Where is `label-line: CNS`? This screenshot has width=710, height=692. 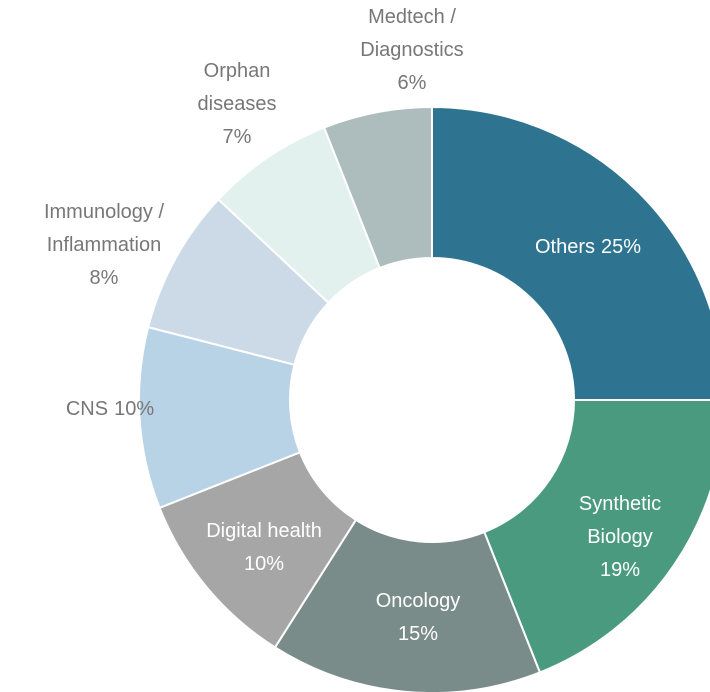
label-line: CNS is located at coordinates (87, 409).